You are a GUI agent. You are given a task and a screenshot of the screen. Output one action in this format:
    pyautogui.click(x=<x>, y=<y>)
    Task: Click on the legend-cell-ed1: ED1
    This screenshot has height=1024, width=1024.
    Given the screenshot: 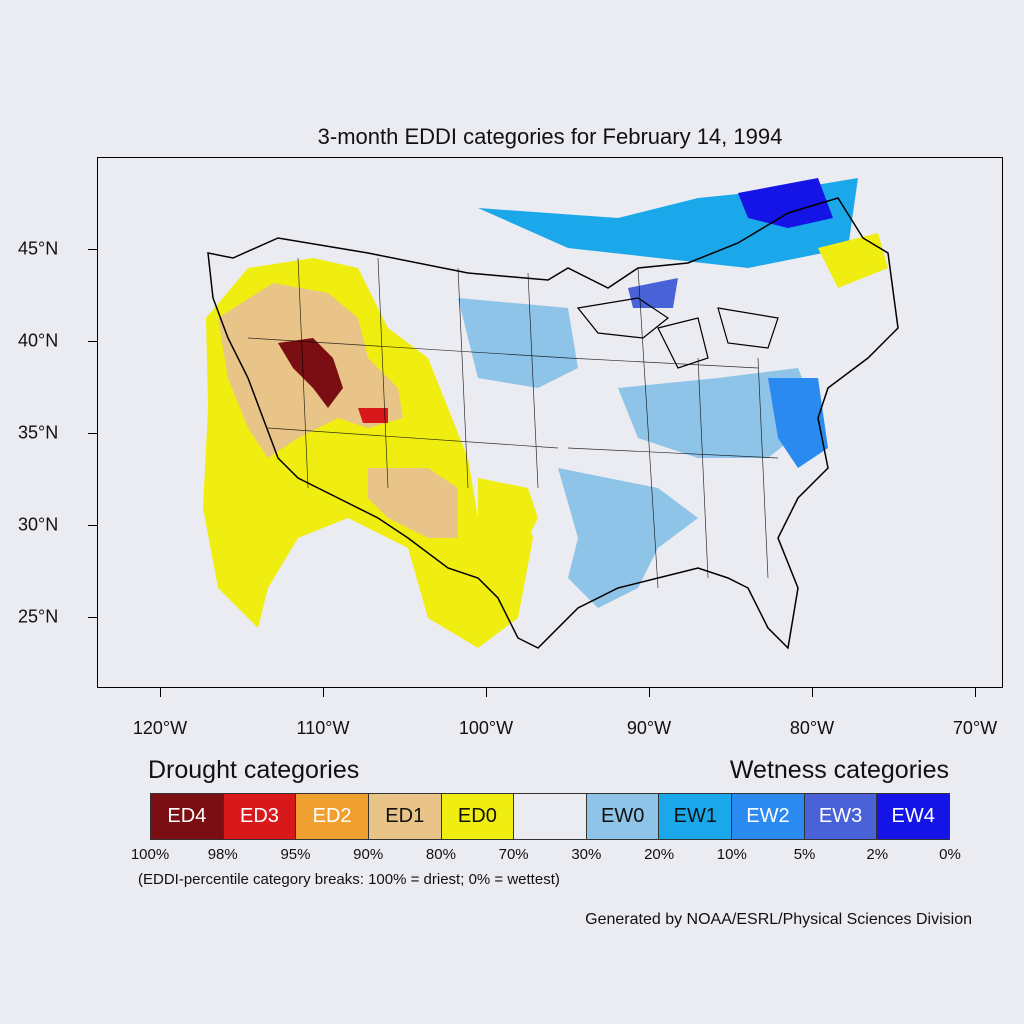 What is the action you would take?
    pyautogui.click(x=405, y=816)
    